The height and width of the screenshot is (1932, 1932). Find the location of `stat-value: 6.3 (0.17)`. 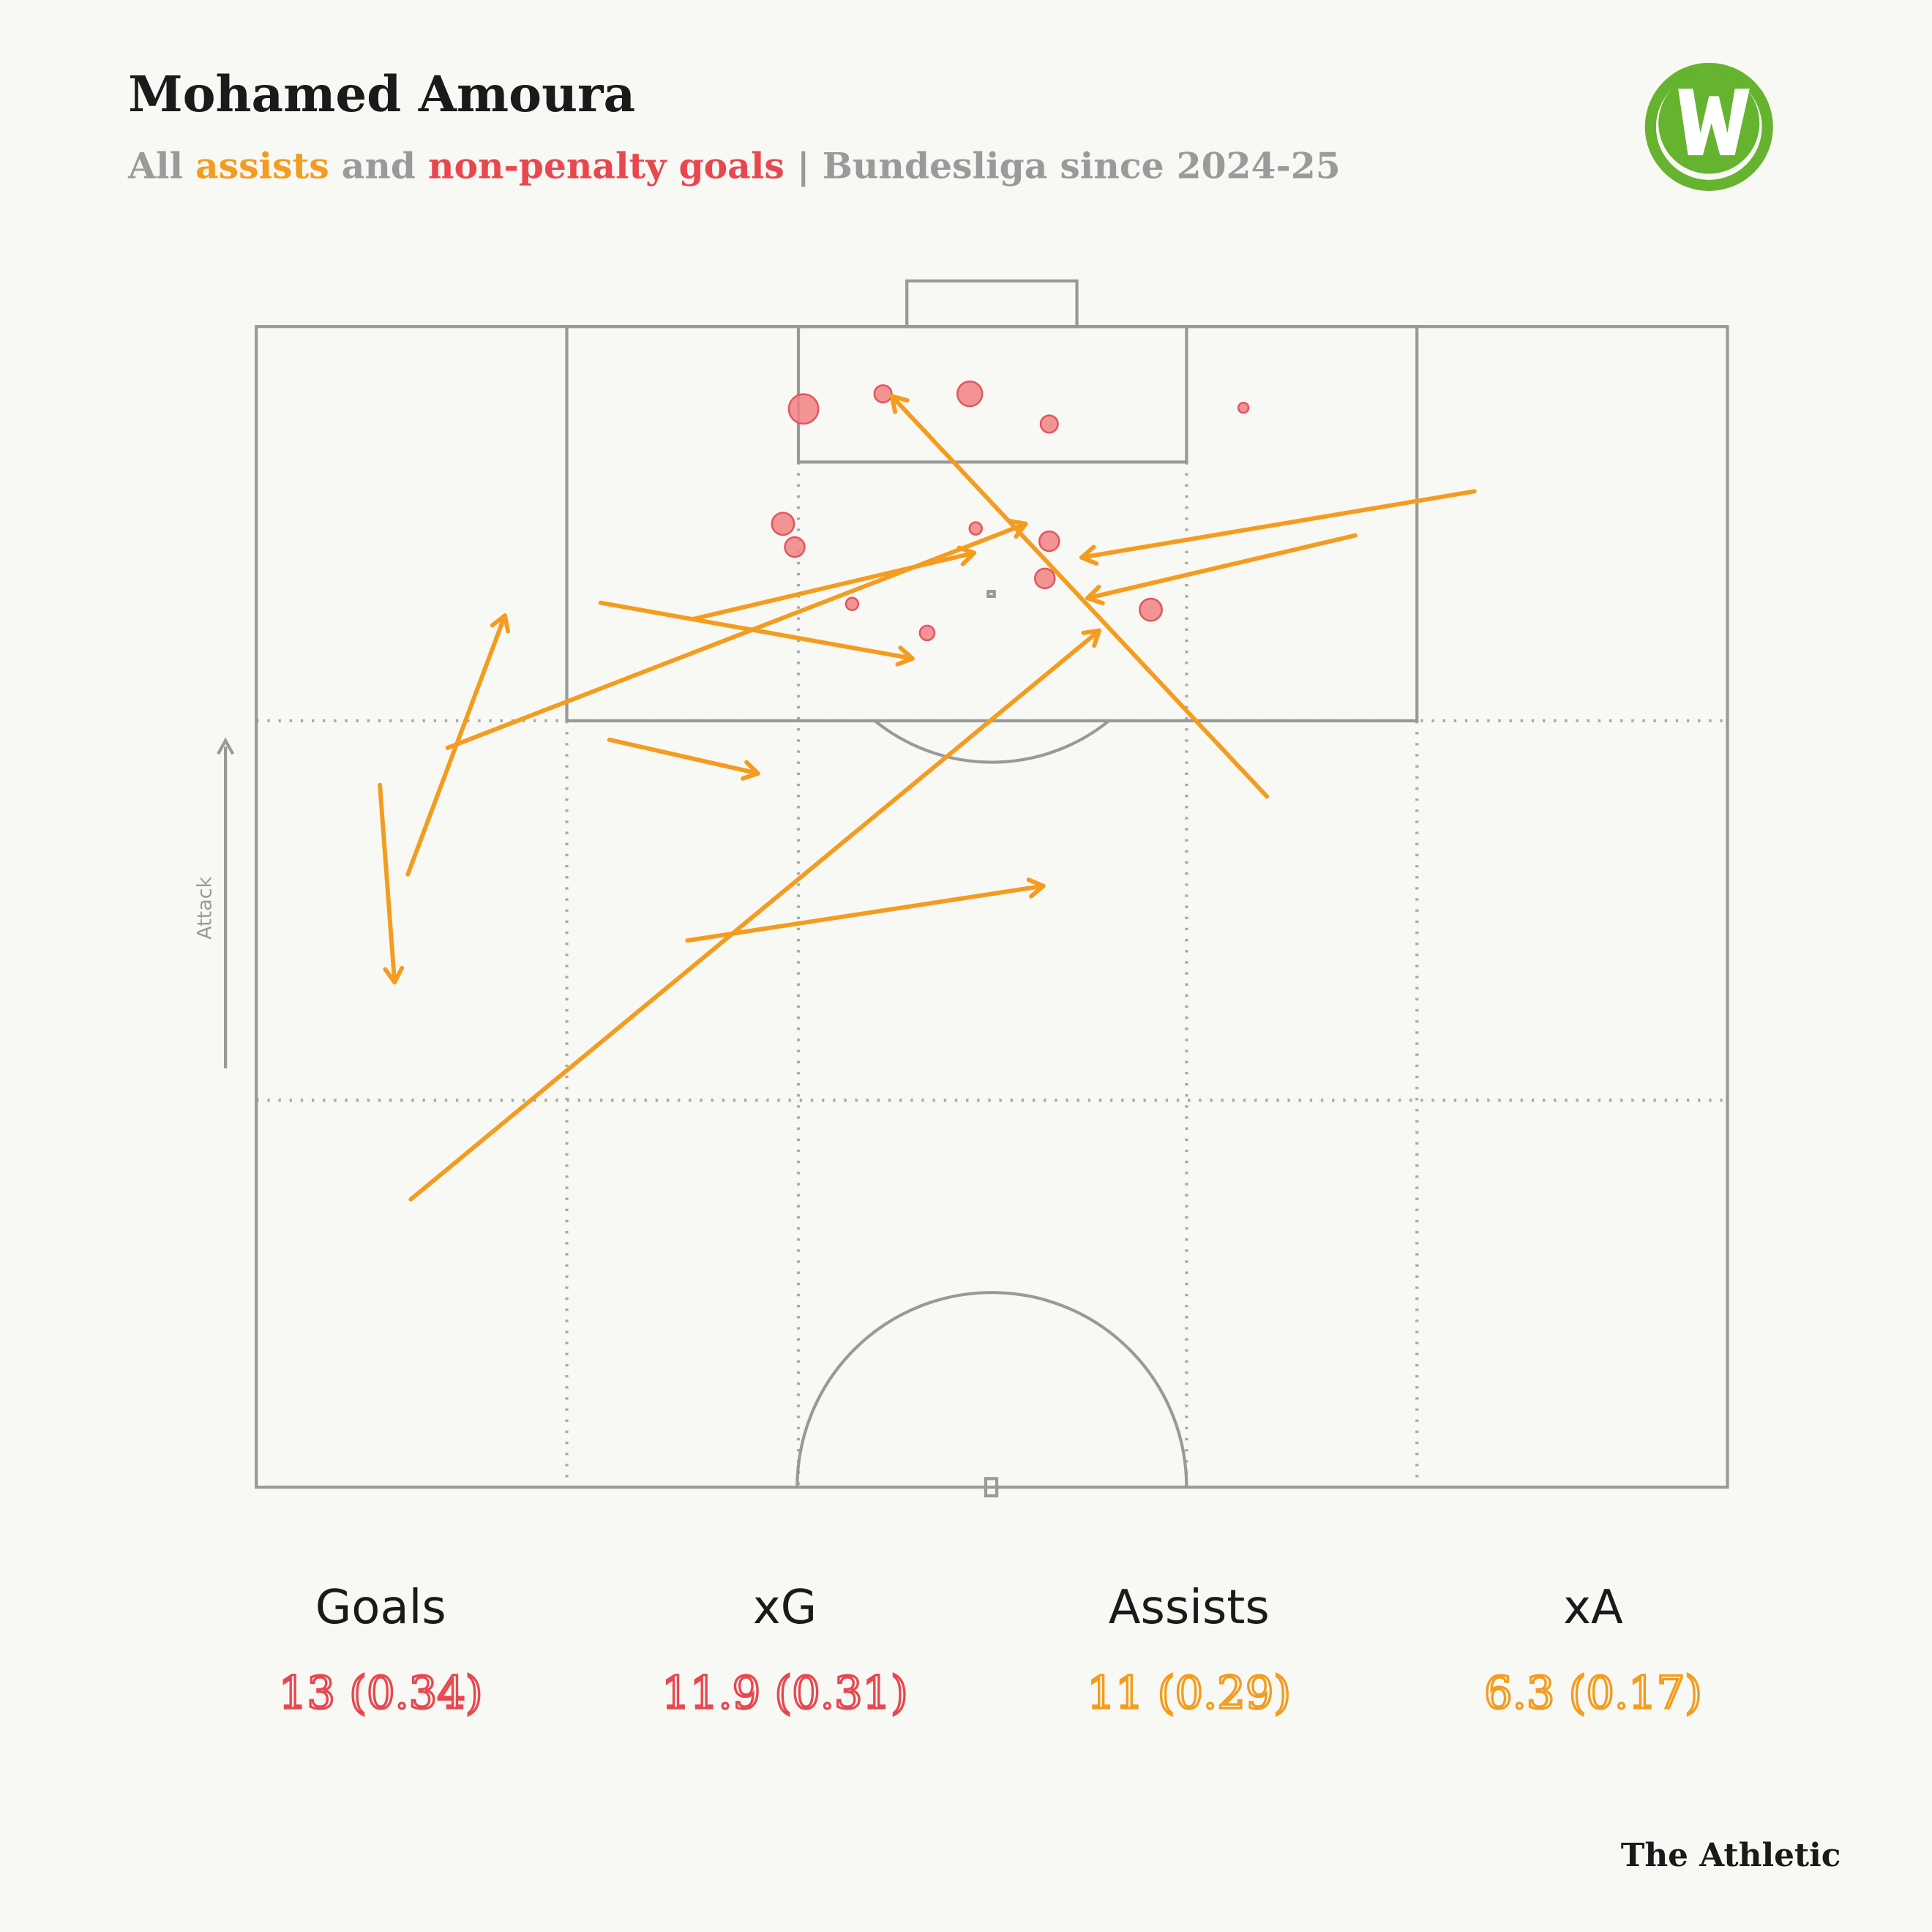

stat-value: 6.3 (0.17) is located at coordinates (1593, 1693).